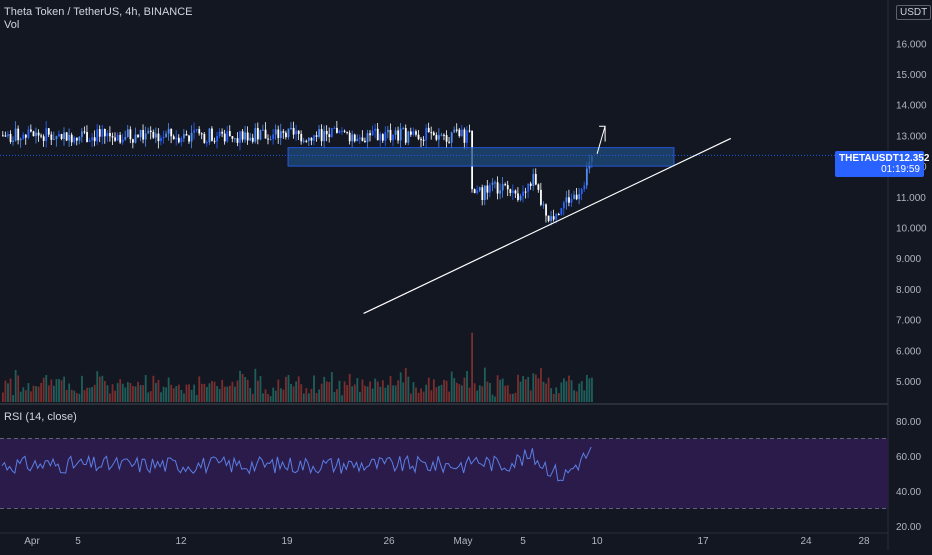  What do you see at coordinates (911, 44) in the screenshot?
I see `price-axis-tick: 16.000` at bounding box center [911, 44].